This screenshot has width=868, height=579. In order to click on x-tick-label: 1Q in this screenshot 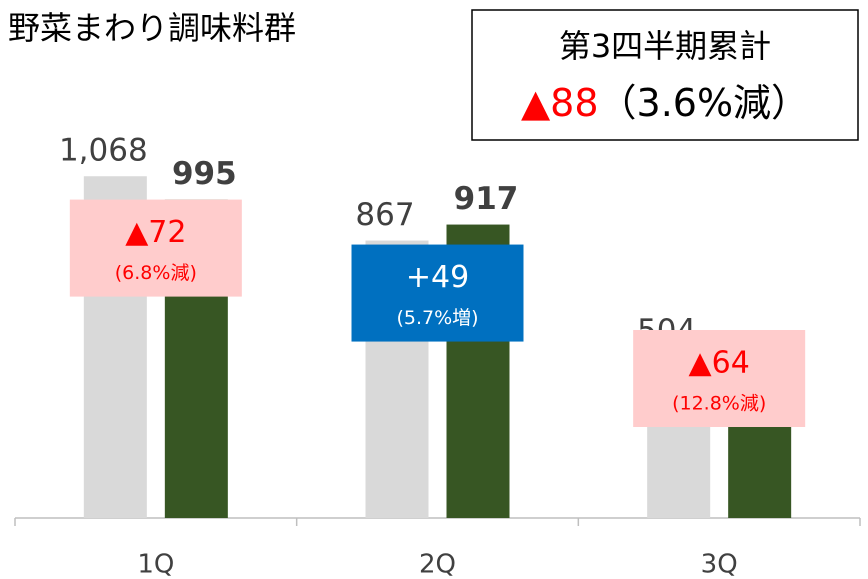, I will do `click(155, 564)`.